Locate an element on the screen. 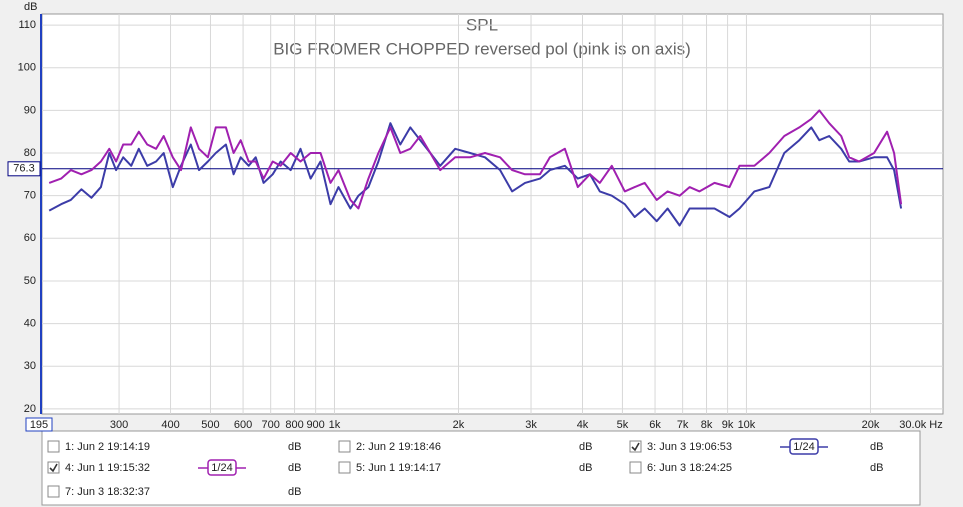 This screenshot has height=507, width=963. x-tick-label: 7k is located at coordinates (683, 425).